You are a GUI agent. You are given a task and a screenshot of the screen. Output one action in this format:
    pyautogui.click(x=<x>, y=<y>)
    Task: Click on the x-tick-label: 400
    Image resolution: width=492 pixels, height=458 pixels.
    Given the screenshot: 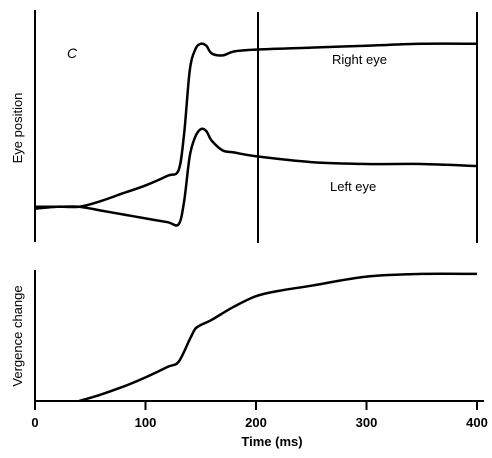 What is the action you would take?
    pyautogui.click(x=477, y=422)
    